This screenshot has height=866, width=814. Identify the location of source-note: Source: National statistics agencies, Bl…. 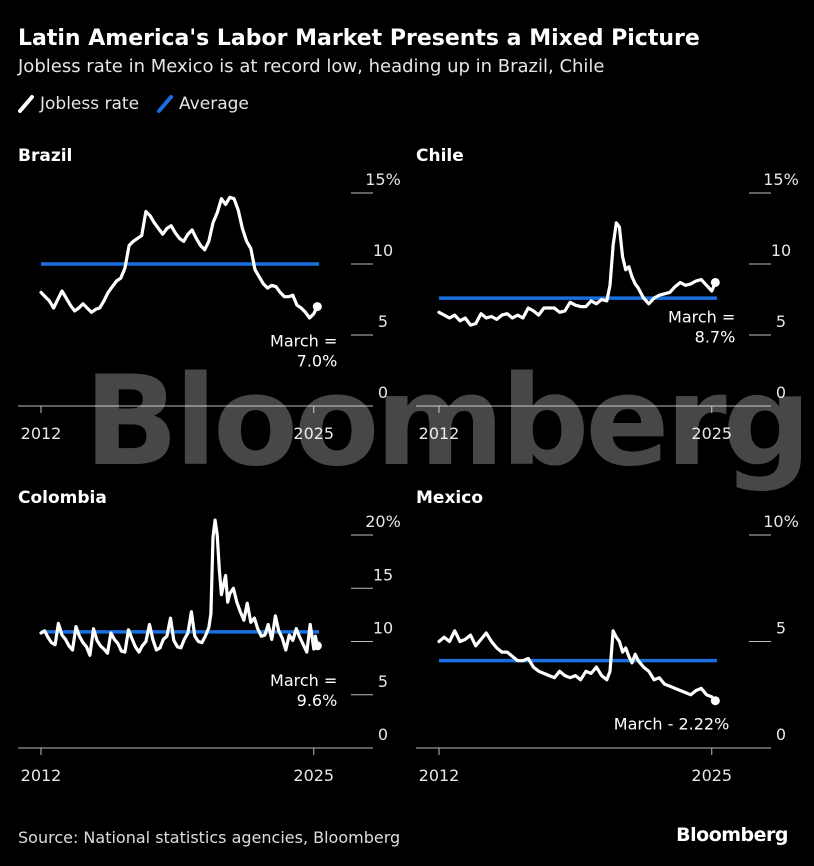
(209, 837).